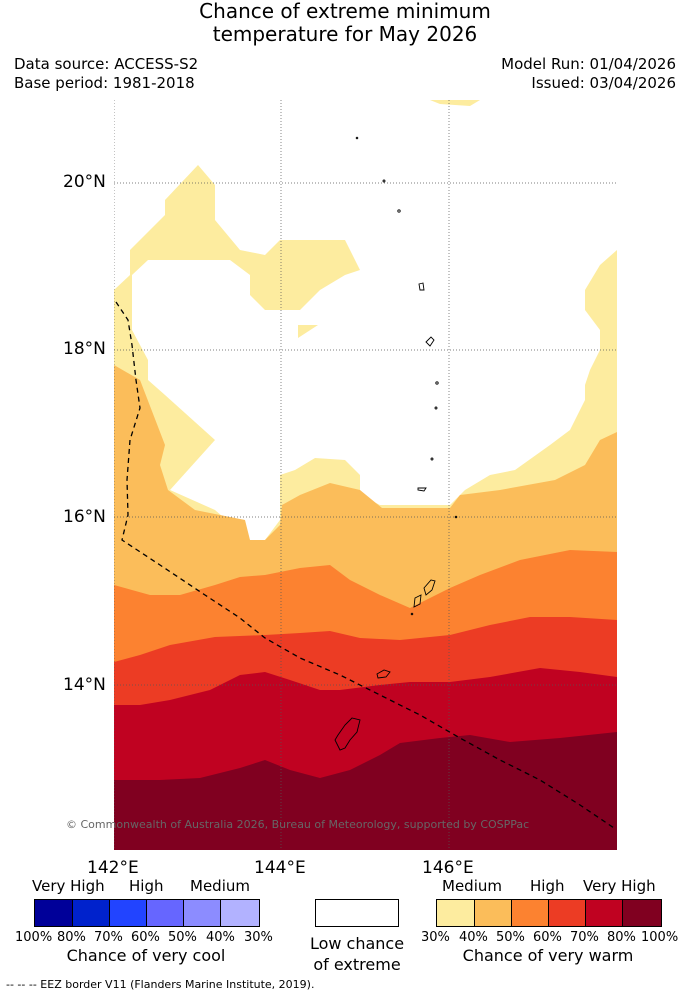  What do you see at coordinates (357, 913) in the screenshot?
I see `low-chance-swatch` at bounding box center [357, 913].